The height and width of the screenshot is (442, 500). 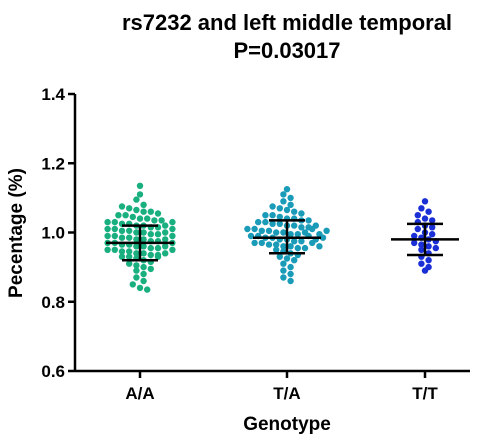 What do you see at coordinates (53, 233) in the screenshot?
I see `y-tick-label: 1.0` at bounding box center [53, 233].